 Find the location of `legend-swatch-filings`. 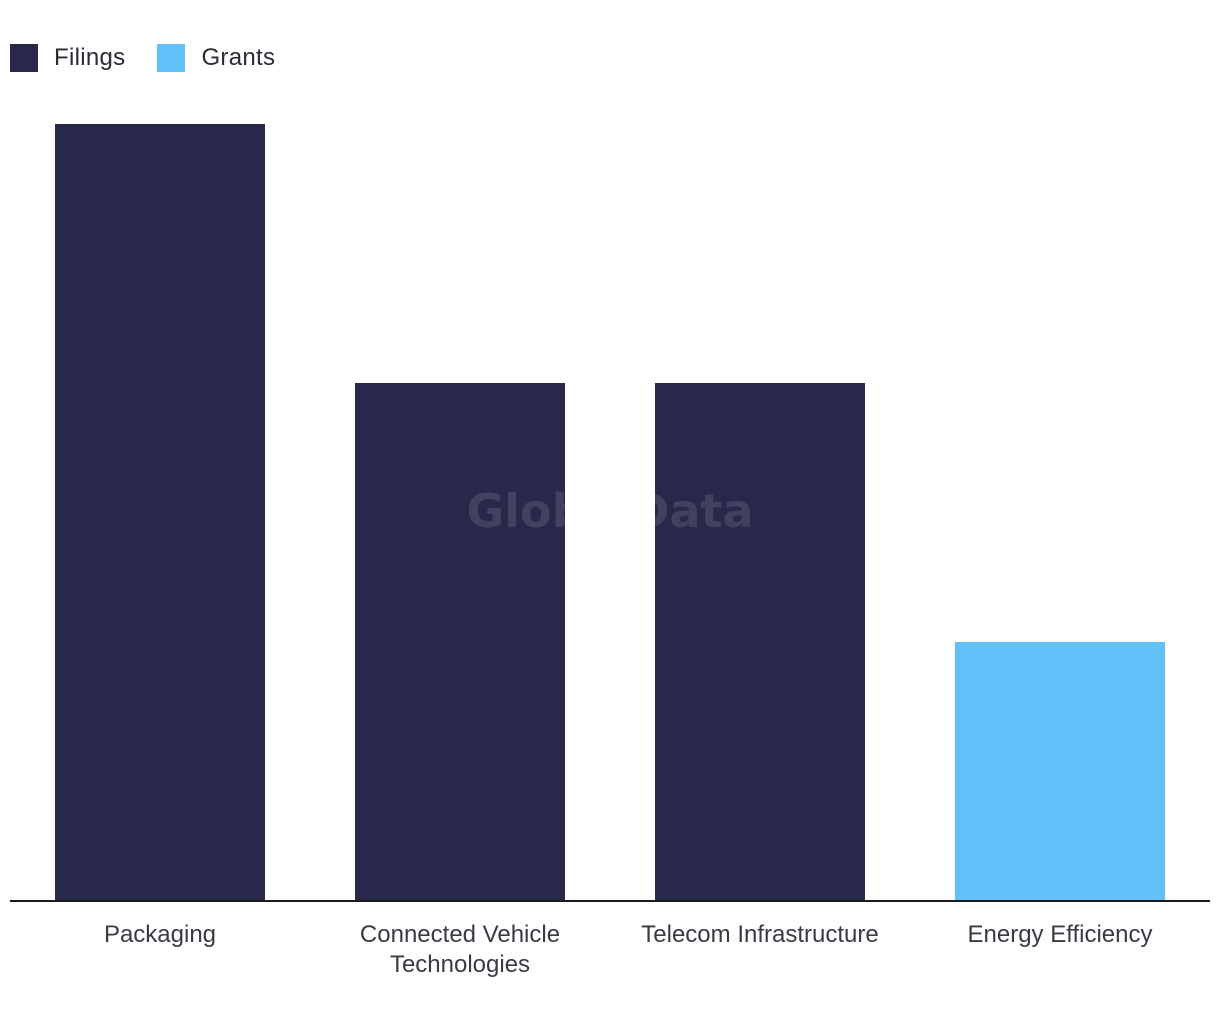

legend-swatch-filings is located at coordinates (24, 58).